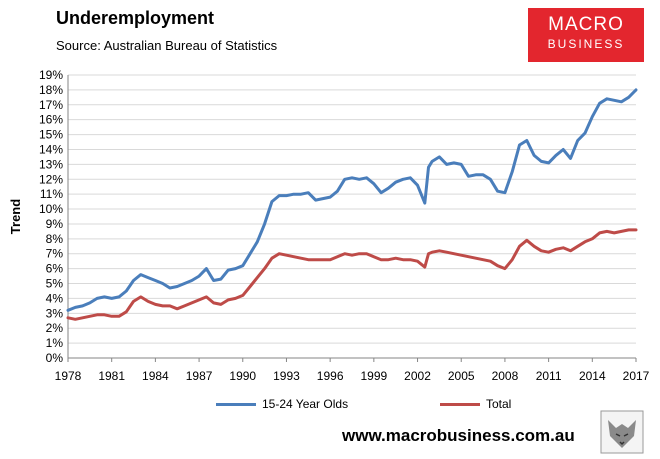 This screenshot has width=660, height=459. I want to click on x-tick-label: 1990, so click(242, 376).